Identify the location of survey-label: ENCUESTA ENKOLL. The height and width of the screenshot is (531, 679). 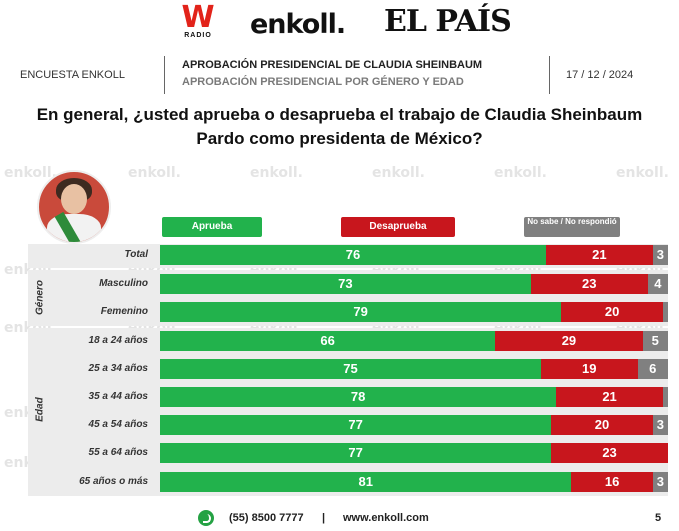
(72, 75).